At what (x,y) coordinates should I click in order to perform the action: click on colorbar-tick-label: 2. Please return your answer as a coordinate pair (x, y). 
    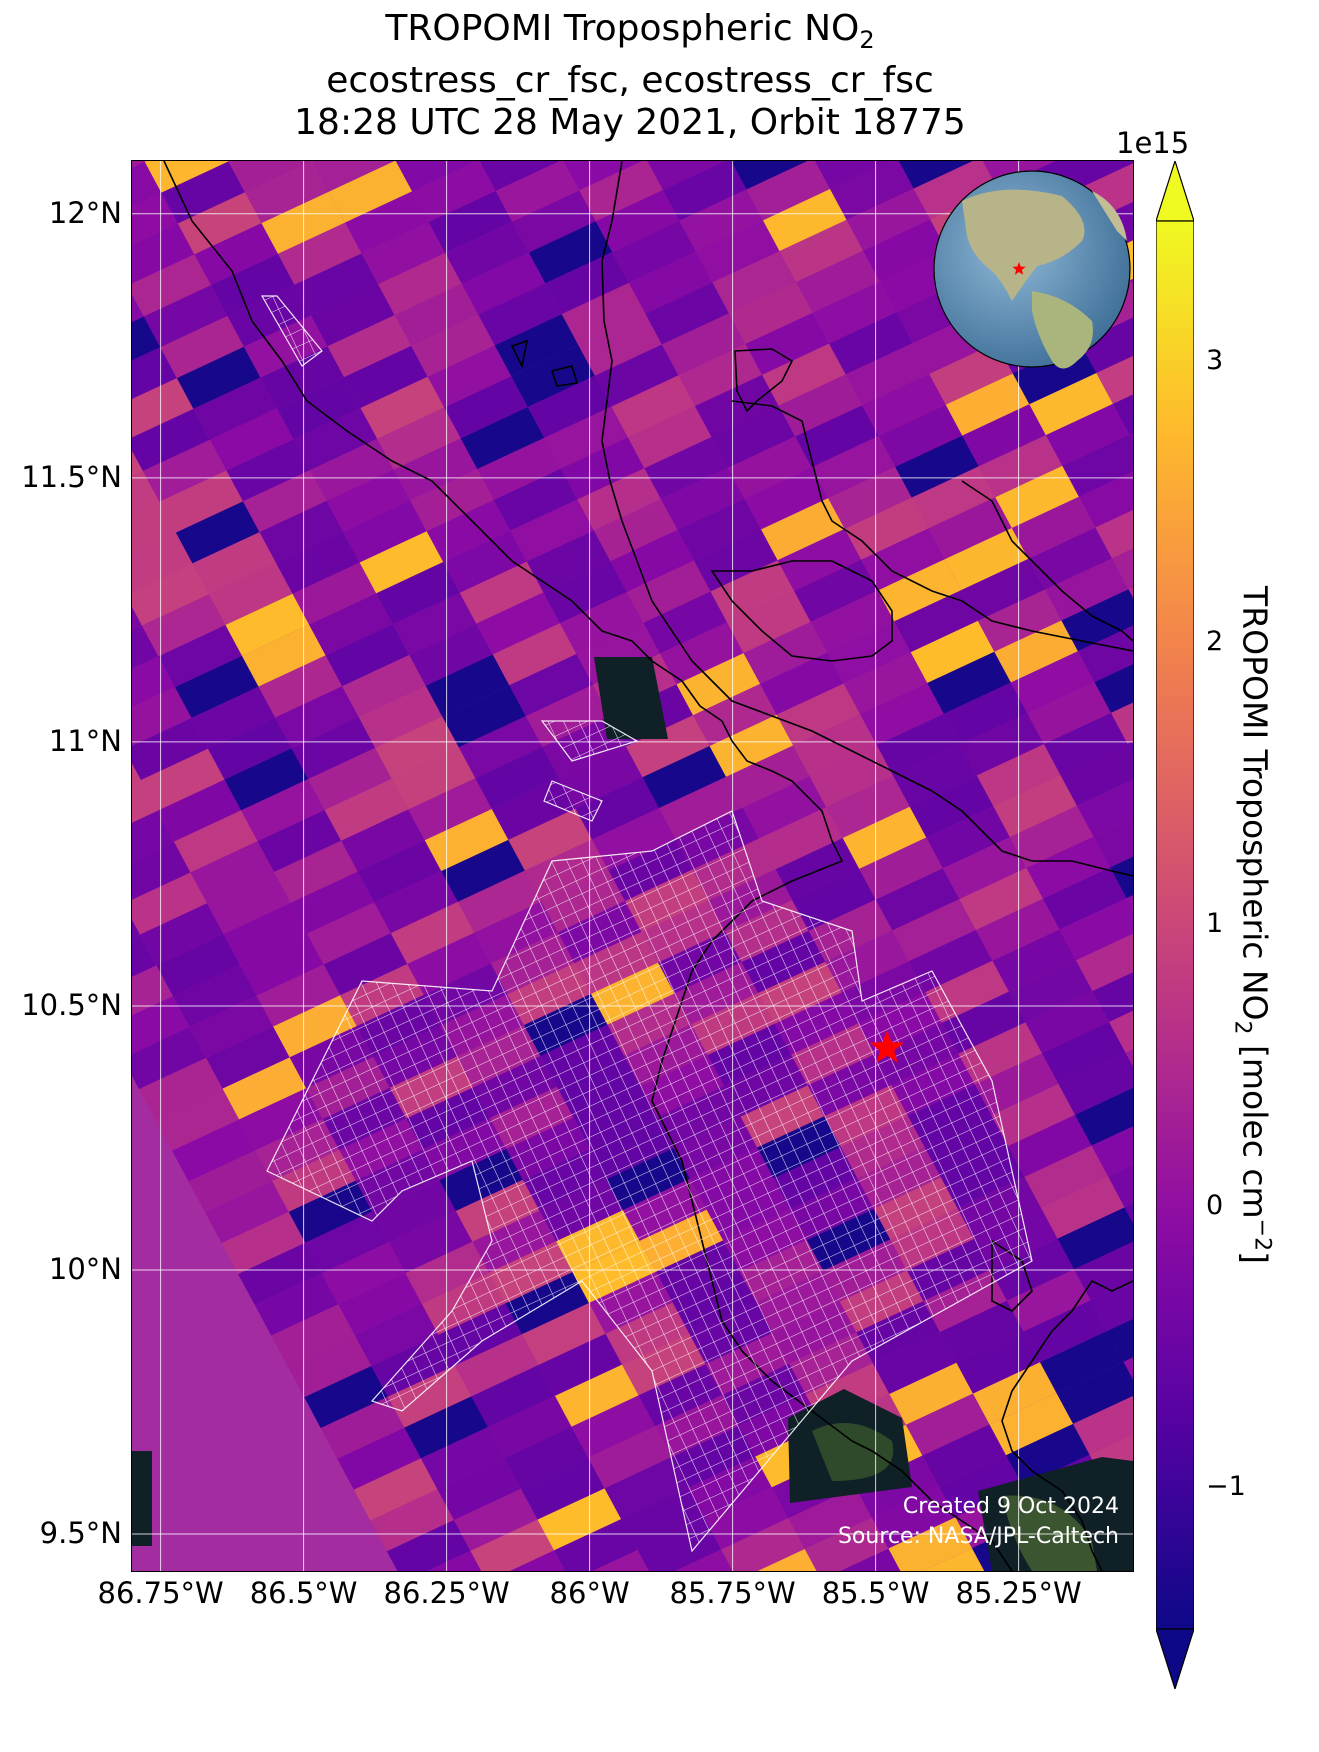
    Looking at the image, I should click on (1215, 642).